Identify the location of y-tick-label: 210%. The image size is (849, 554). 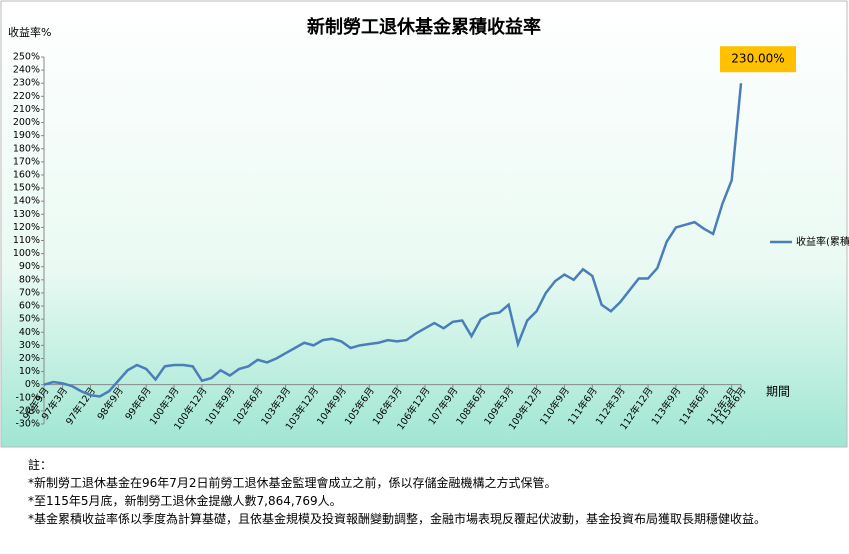
(26, 109).